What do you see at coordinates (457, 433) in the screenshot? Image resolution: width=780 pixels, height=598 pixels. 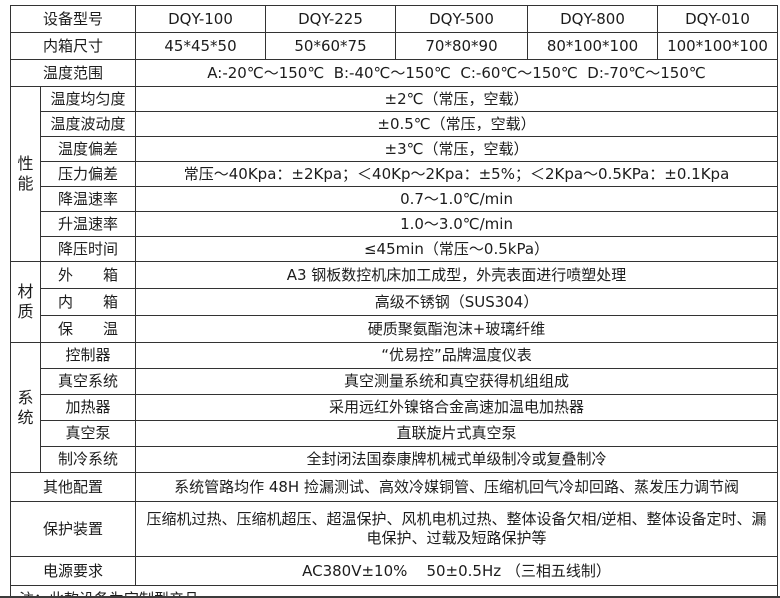 I see `vacuum-pump-value: 直联旋片式真空泵` at bounding box center [457, 433].